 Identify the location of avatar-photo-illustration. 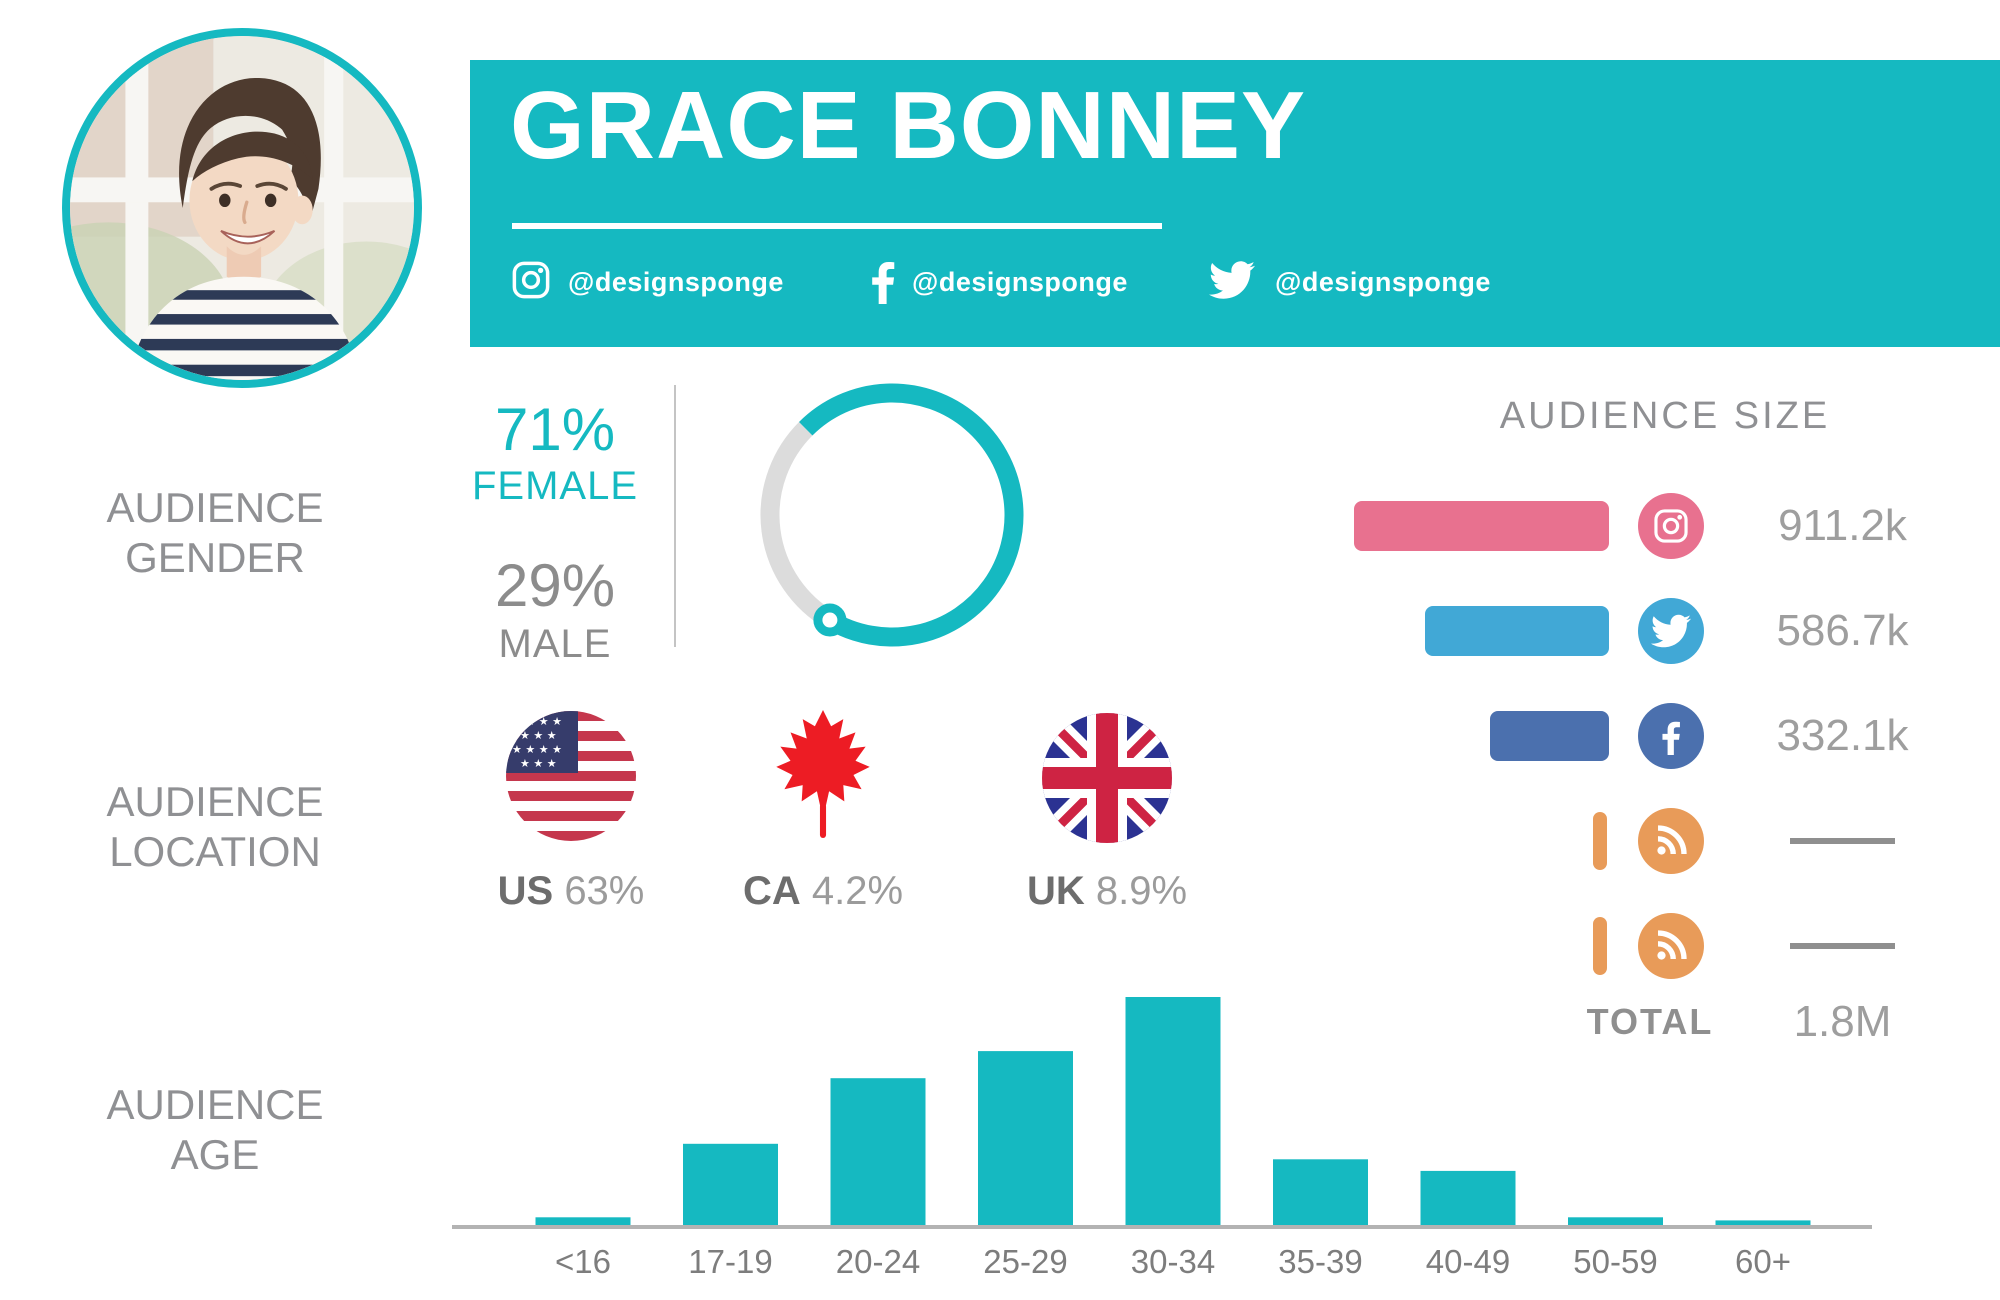
(242, 208).